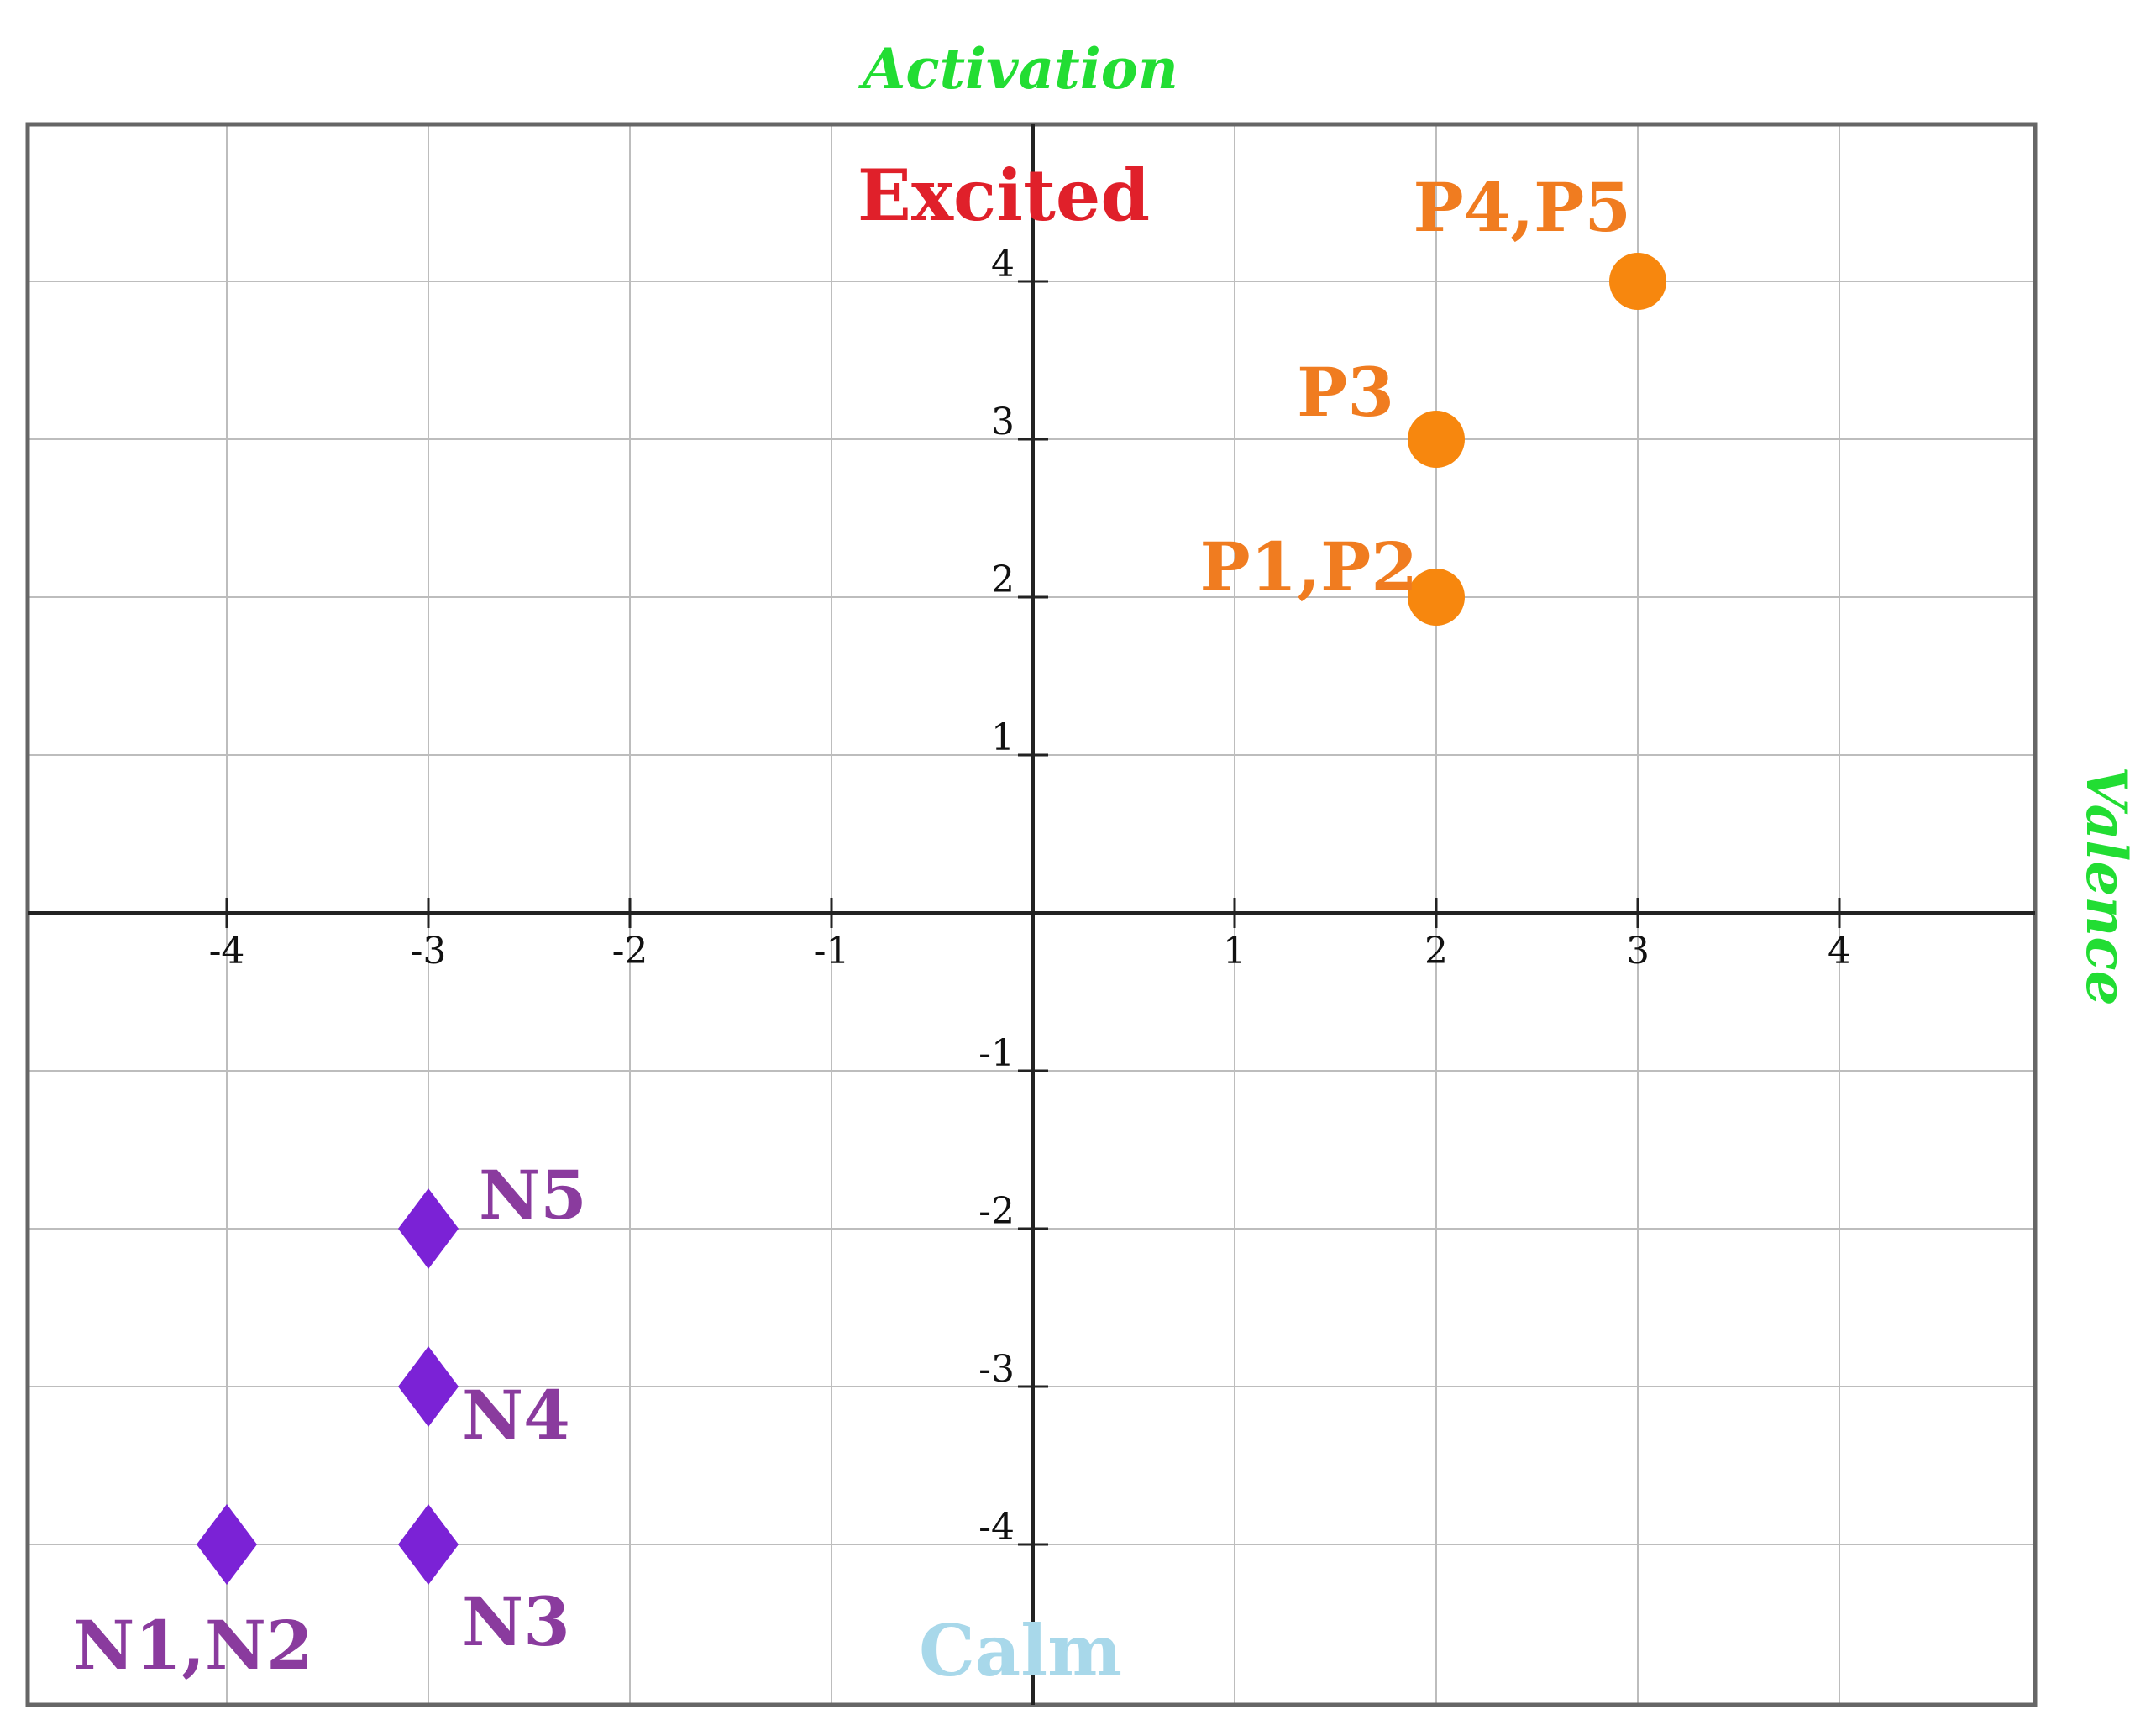 Image resolution: width=2156 pixels, height=1725 pixels. Describe the element at coordinates (2106, 885) in the screenshot. I see `x-axis-label: Valence` at that location.